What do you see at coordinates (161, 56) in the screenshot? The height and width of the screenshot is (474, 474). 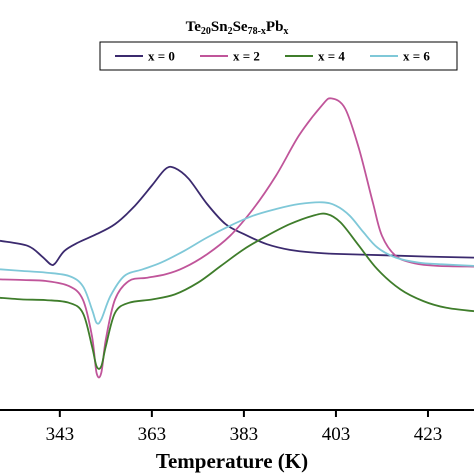 I see `legend-label: x = 0` at bounding box center [161, 56].